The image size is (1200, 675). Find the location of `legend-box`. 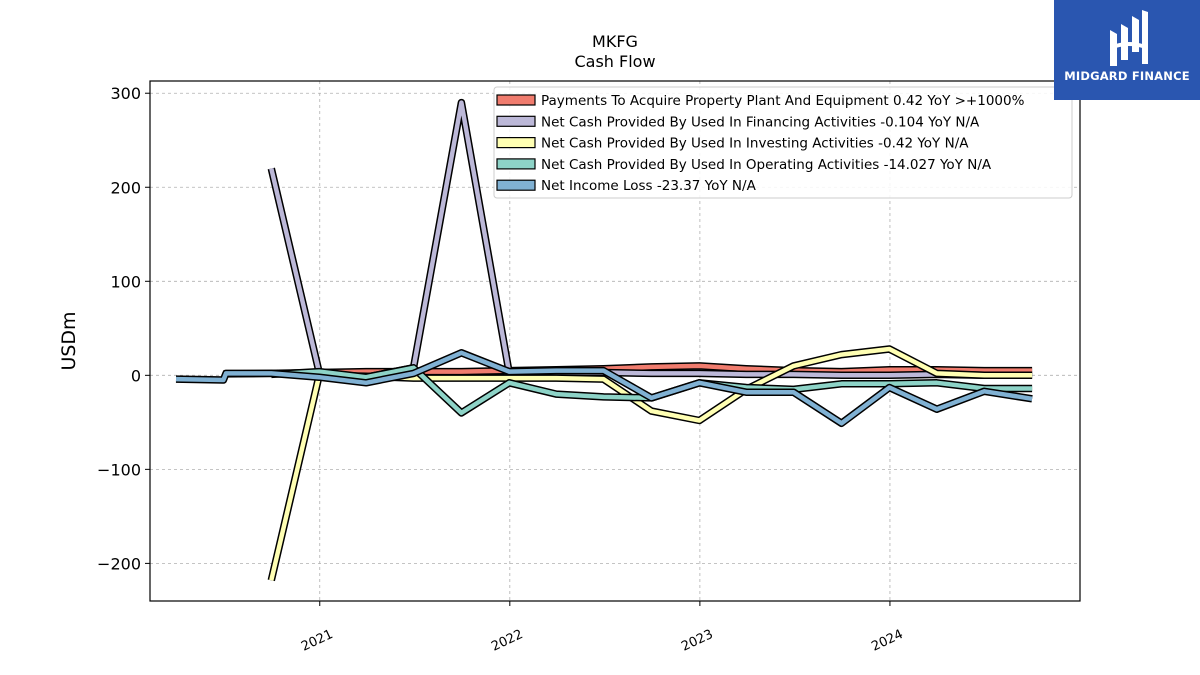

legend-box is located at coordinates (783, 142).